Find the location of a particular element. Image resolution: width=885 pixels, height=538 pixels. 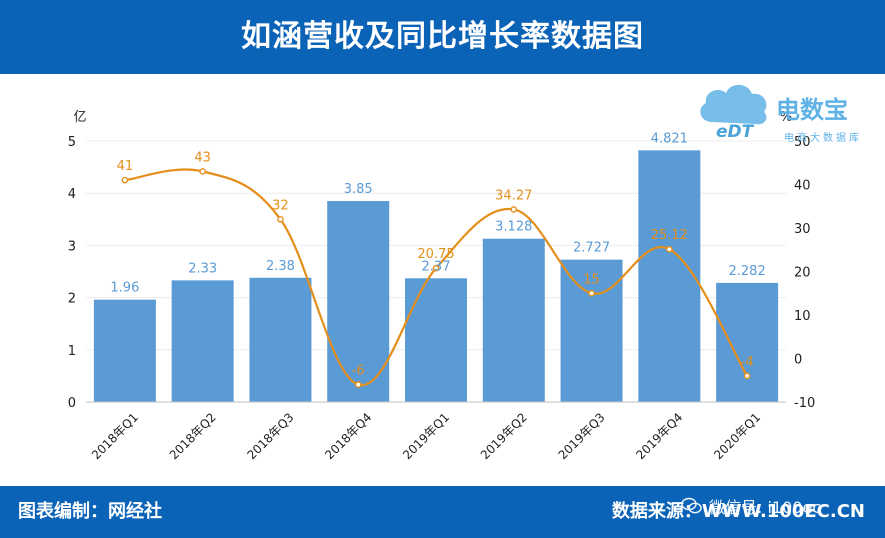

line-value-label: 41 is located at coordinates (125, 166).